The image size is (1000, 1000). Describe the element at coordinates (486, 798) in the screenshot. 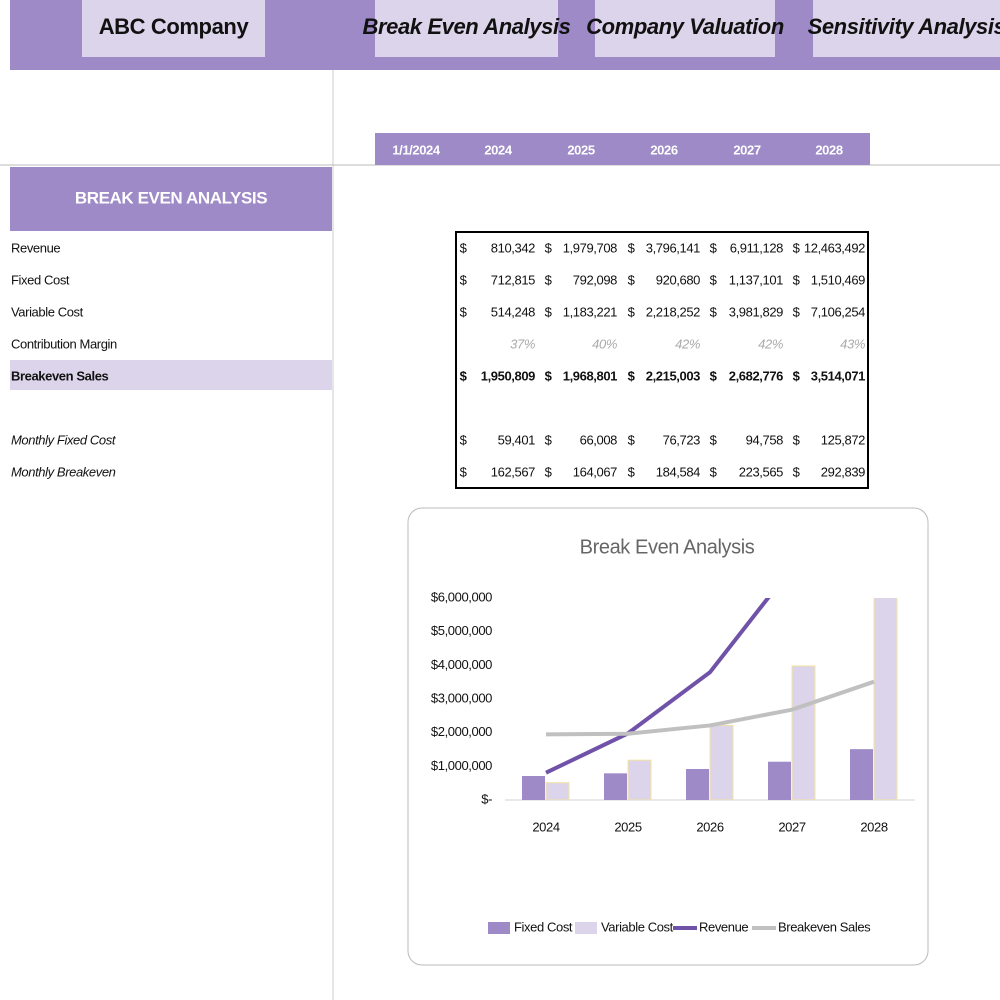

I see `y-tick-label: $-` at that location.